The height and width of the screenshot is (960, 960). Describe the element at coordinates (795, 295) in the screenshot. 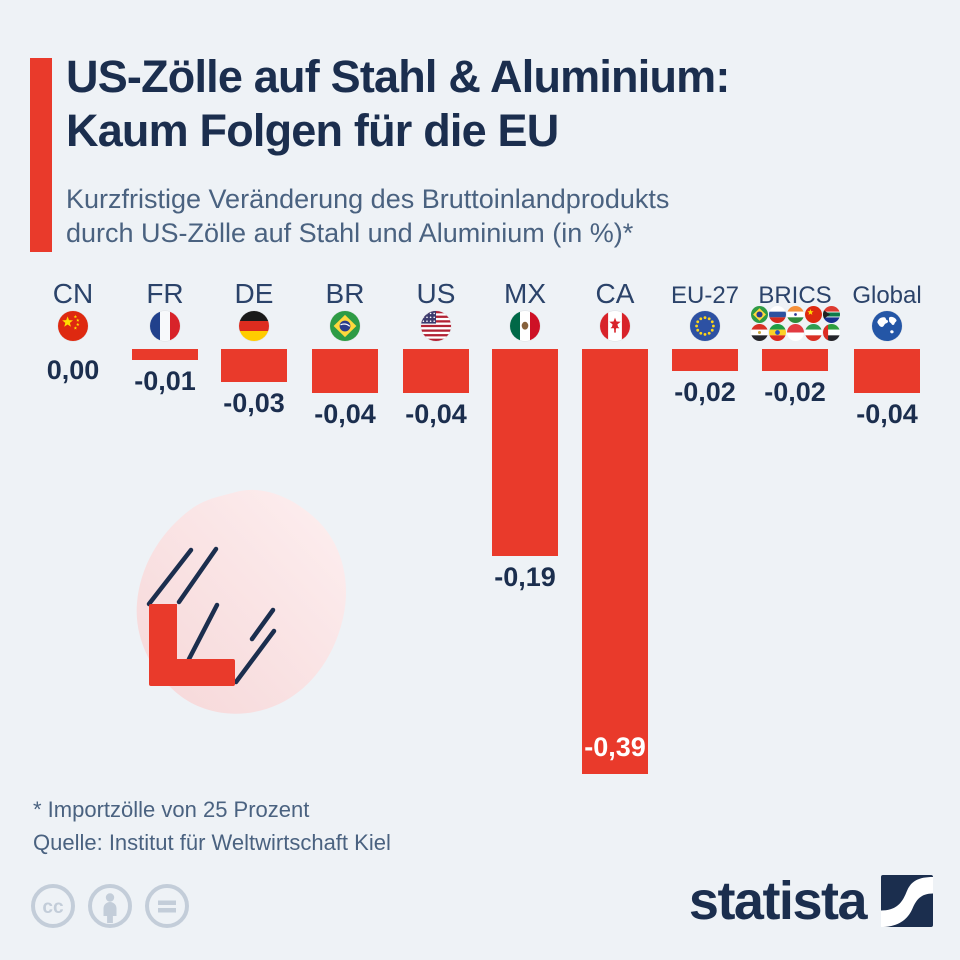

I see `category-label-brics: BRICS` at that location.